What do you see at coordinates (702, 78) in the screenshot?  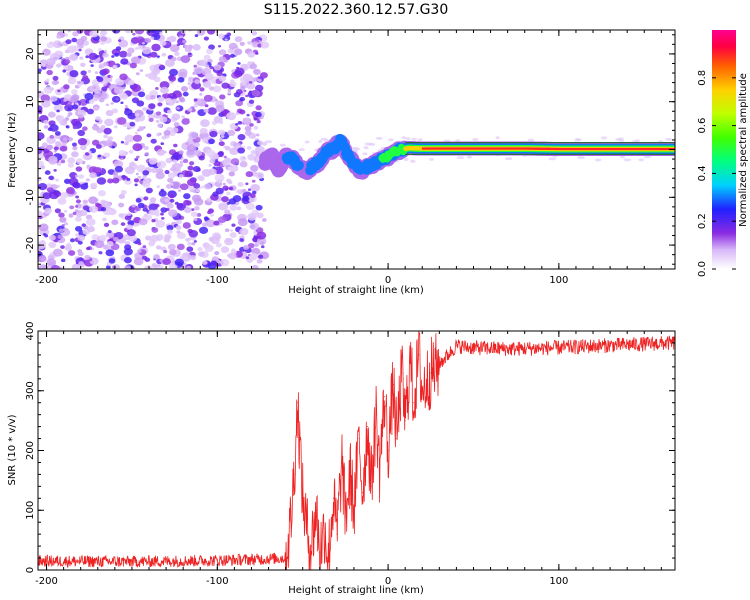 I see `colorbar-tick-label: 0.8` at bounding box center [702, 78].